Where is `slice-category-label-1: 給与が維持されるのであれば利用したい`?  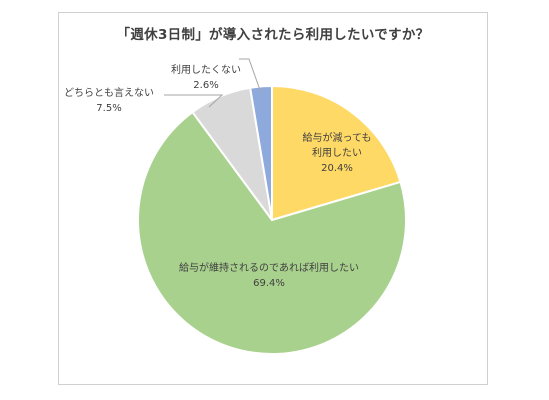 slice-category-label-1: 給与が維持されるのであれば利用したい is located at coordinates (269, 267).